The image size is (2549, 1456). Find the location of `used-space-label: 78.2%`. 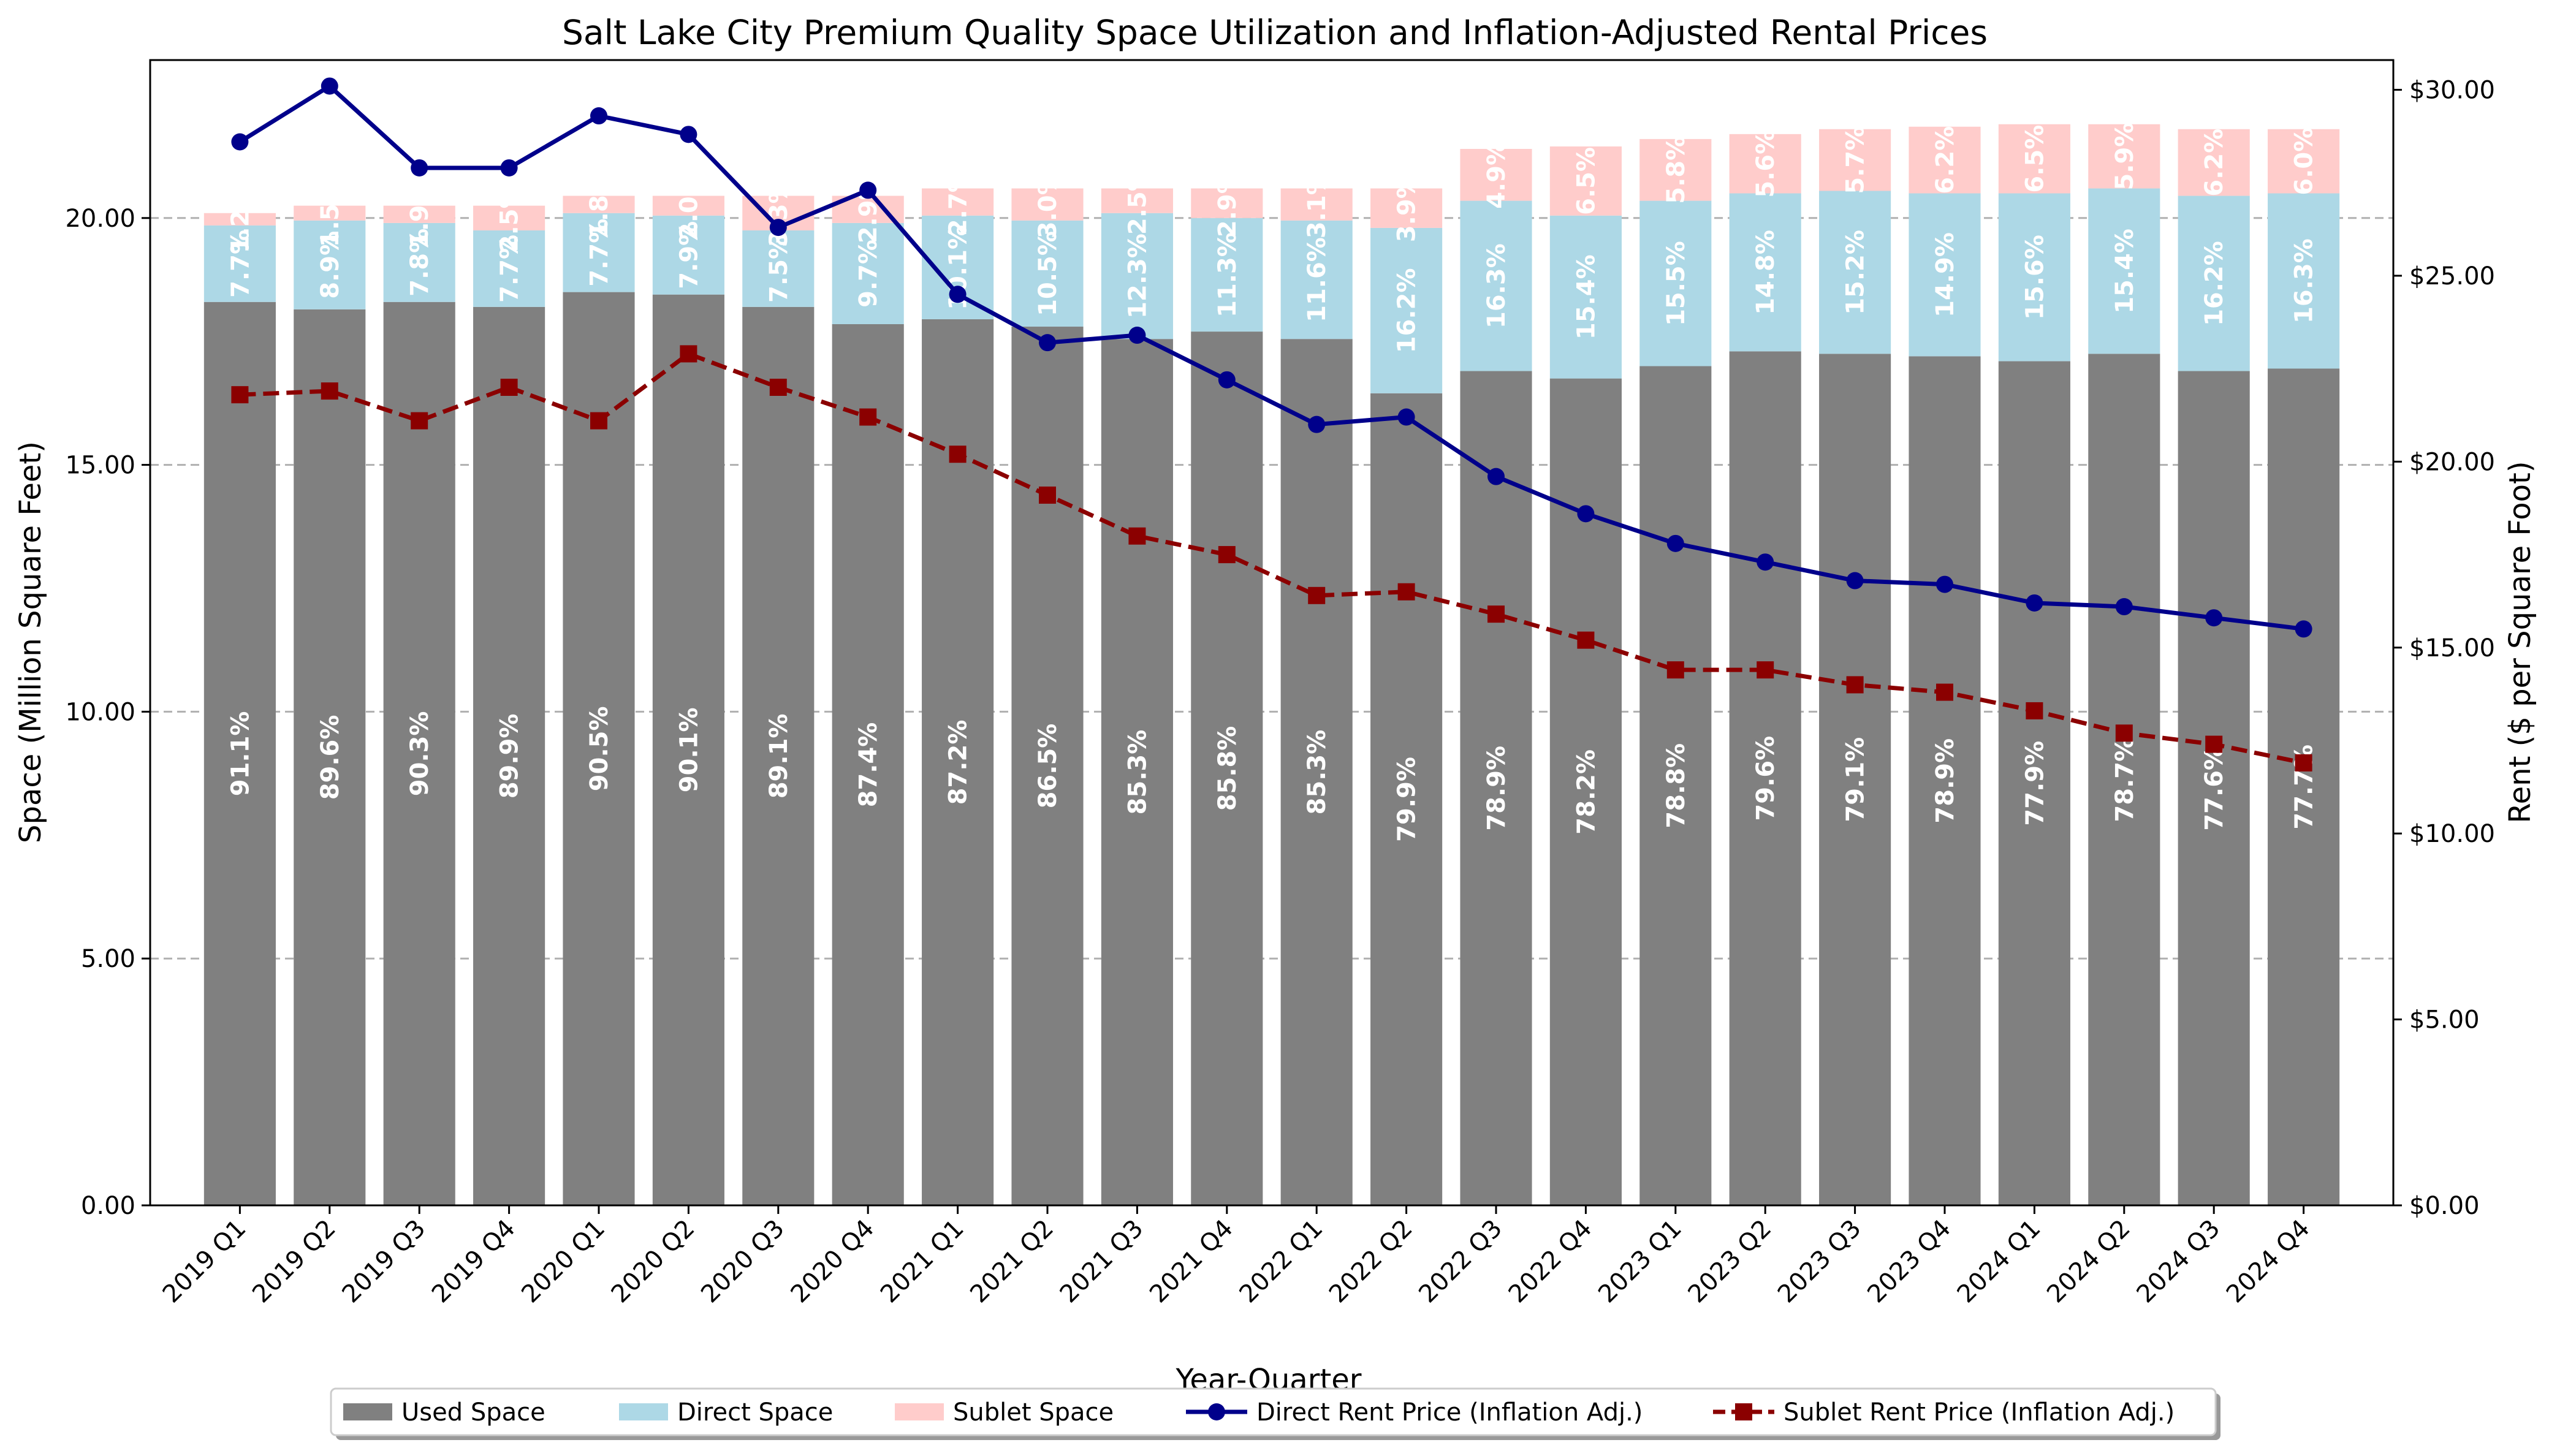

used-space-label: 78.2% is located at coordinates (1586, 792).